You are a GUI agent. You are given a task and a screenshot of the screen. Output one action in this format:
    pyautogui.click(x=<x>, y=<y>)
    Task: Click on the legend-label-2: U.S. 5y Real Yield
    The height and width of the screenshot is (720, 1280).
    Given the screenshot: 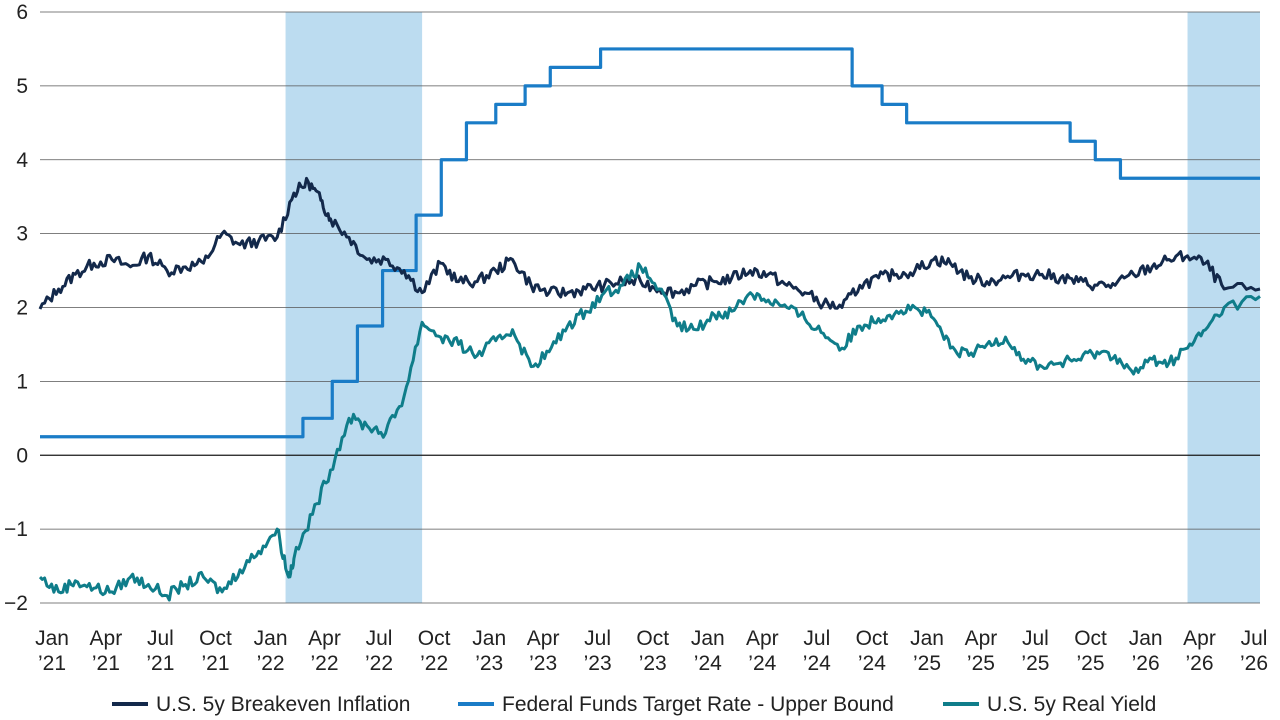 What is the action you would take?
    pyautogui.click(x=1071, y=704)
    